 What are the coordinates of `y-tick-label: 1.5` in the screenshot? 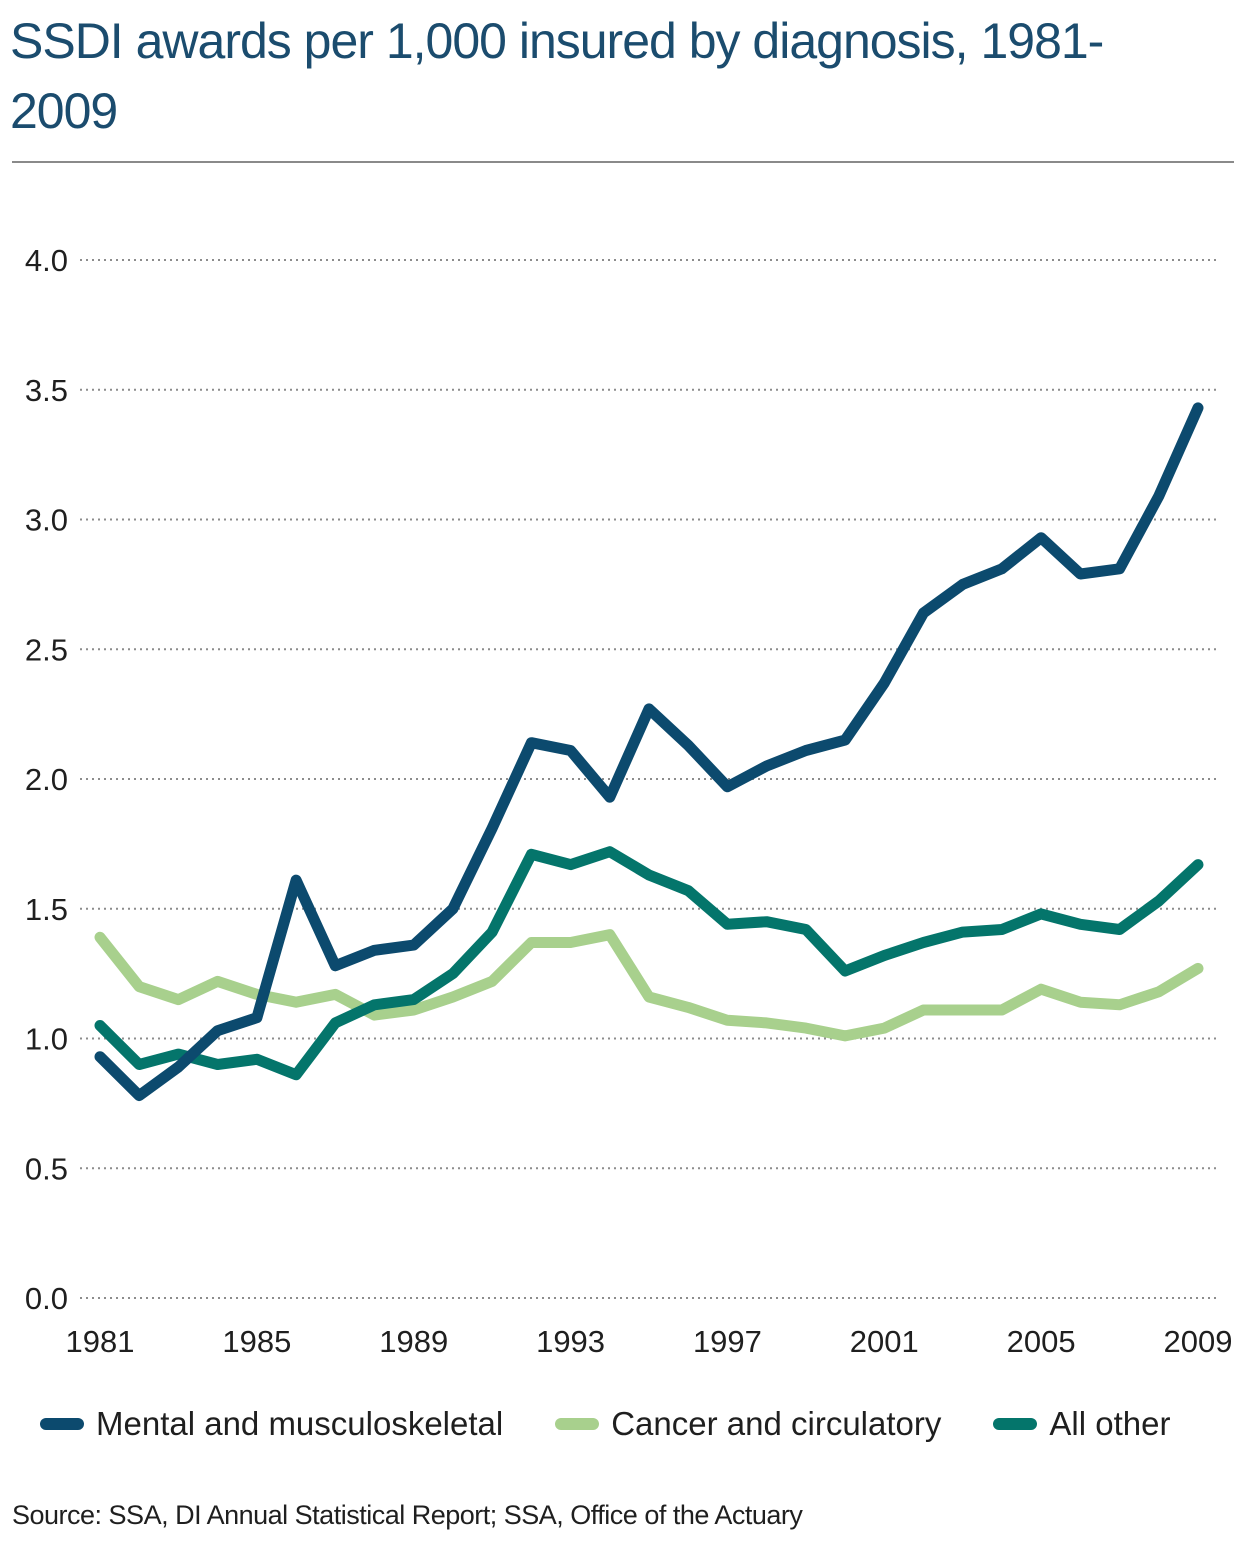 It's located at (46, 909).